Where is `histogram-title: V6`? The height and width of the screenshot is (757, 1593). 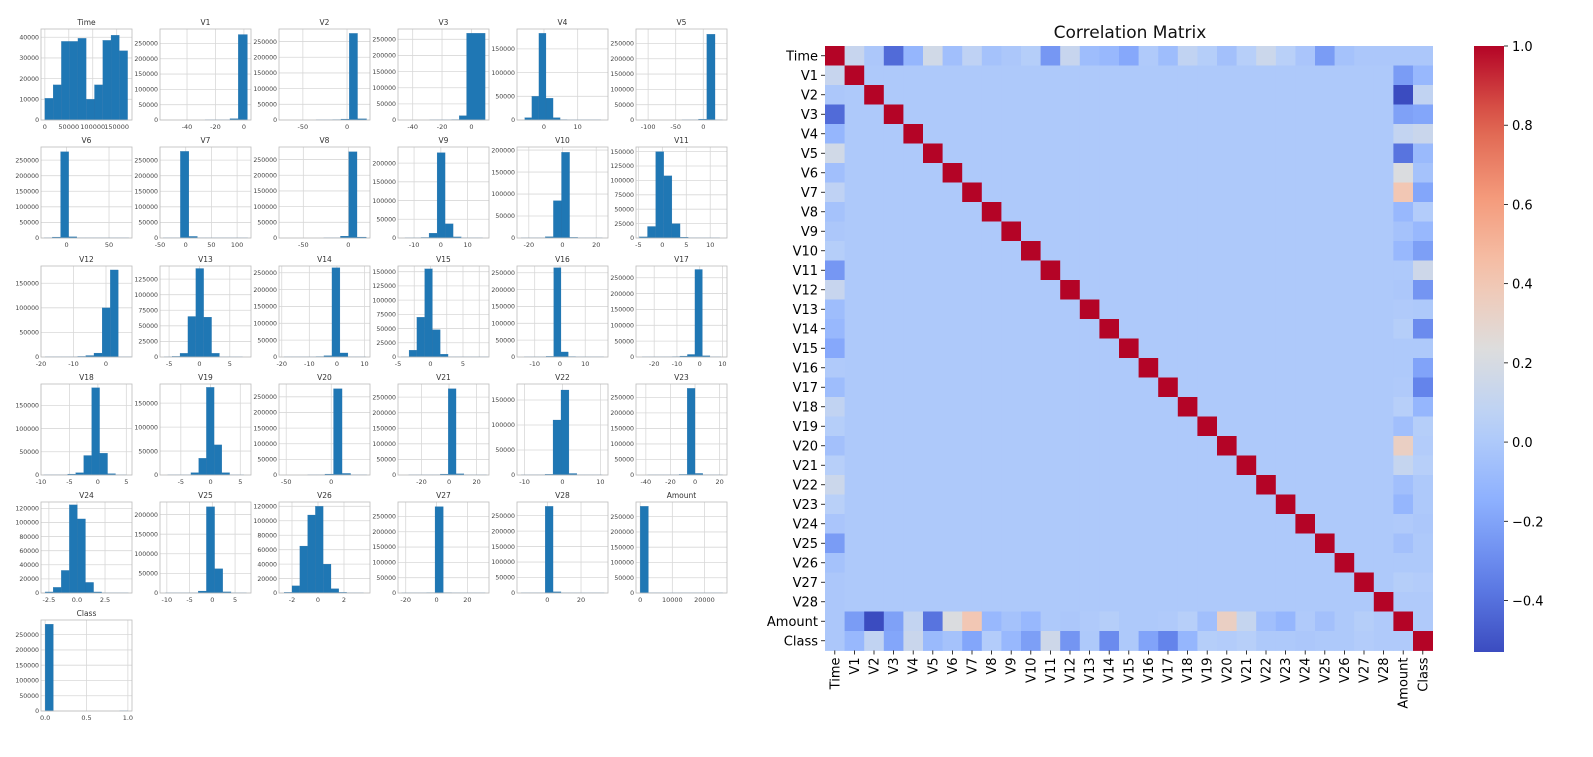 histogram-title: V6 is located at coordinates (87, 140).